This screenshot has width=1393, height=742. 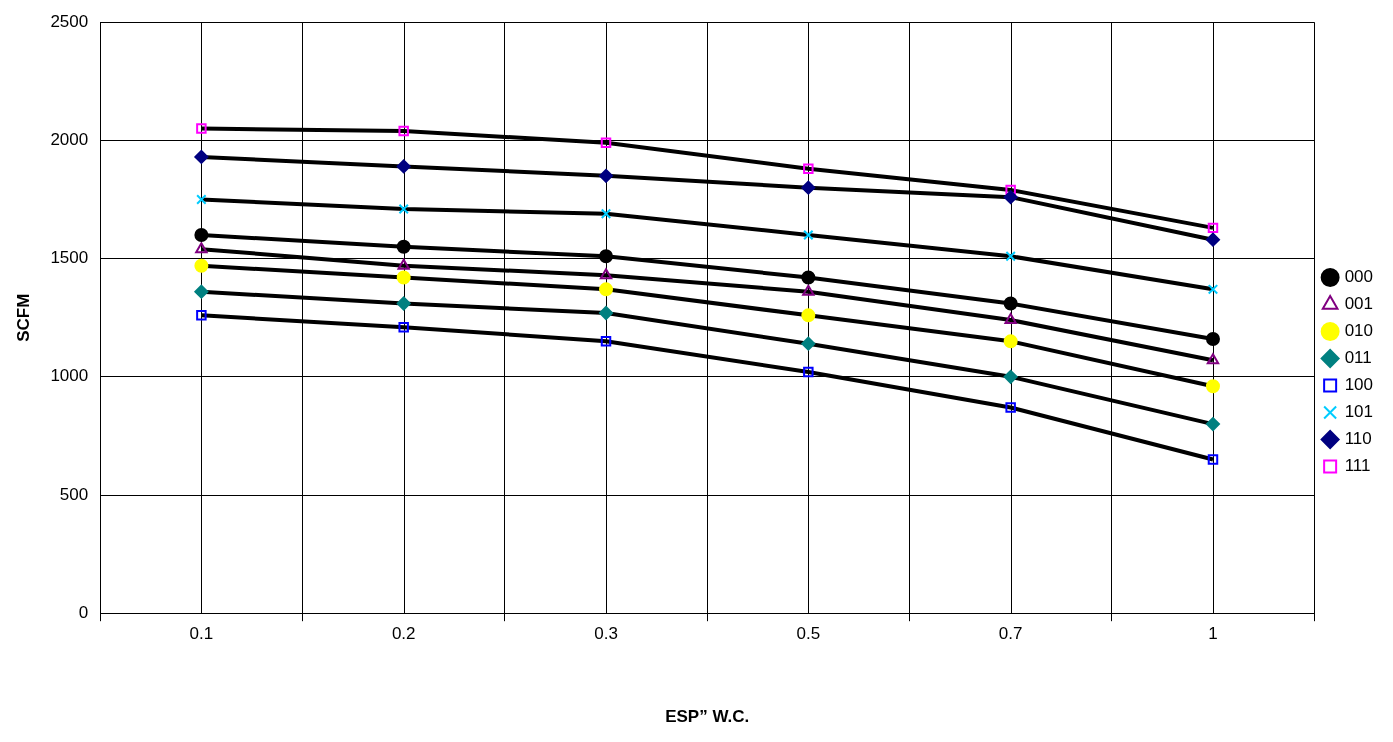 What do you see at coordinates (1357, 466) in the screenshot?
I see `legend-label: 111` at bounding box center [1357, 466].